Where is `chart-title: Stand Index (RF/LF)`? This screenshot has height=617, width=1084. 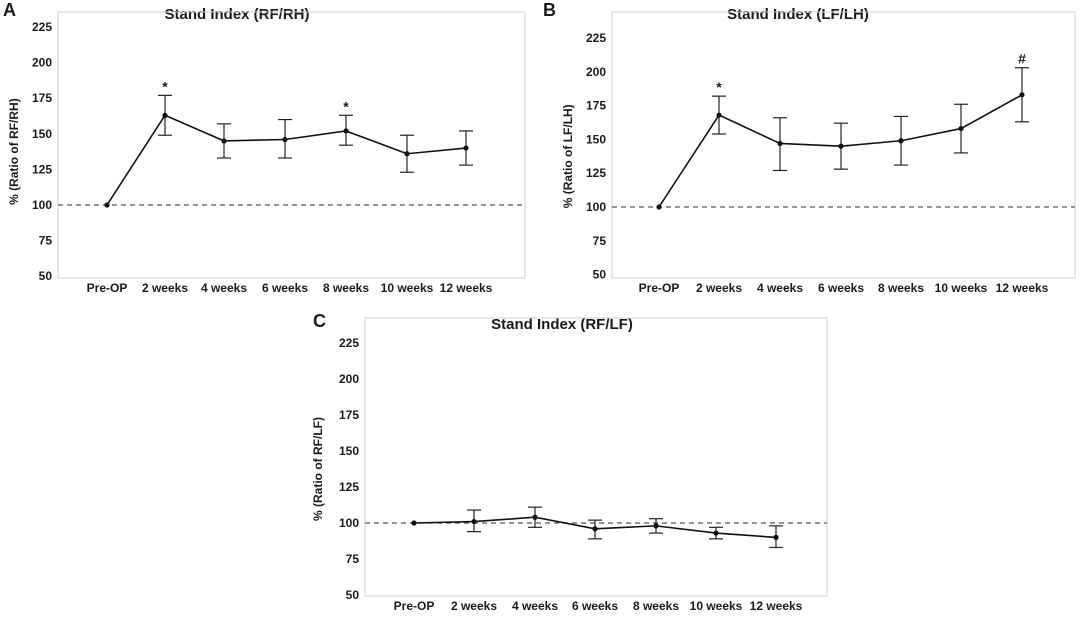 chart-title: Stand Index (RF/LF) is located at coordinates (562, 324).